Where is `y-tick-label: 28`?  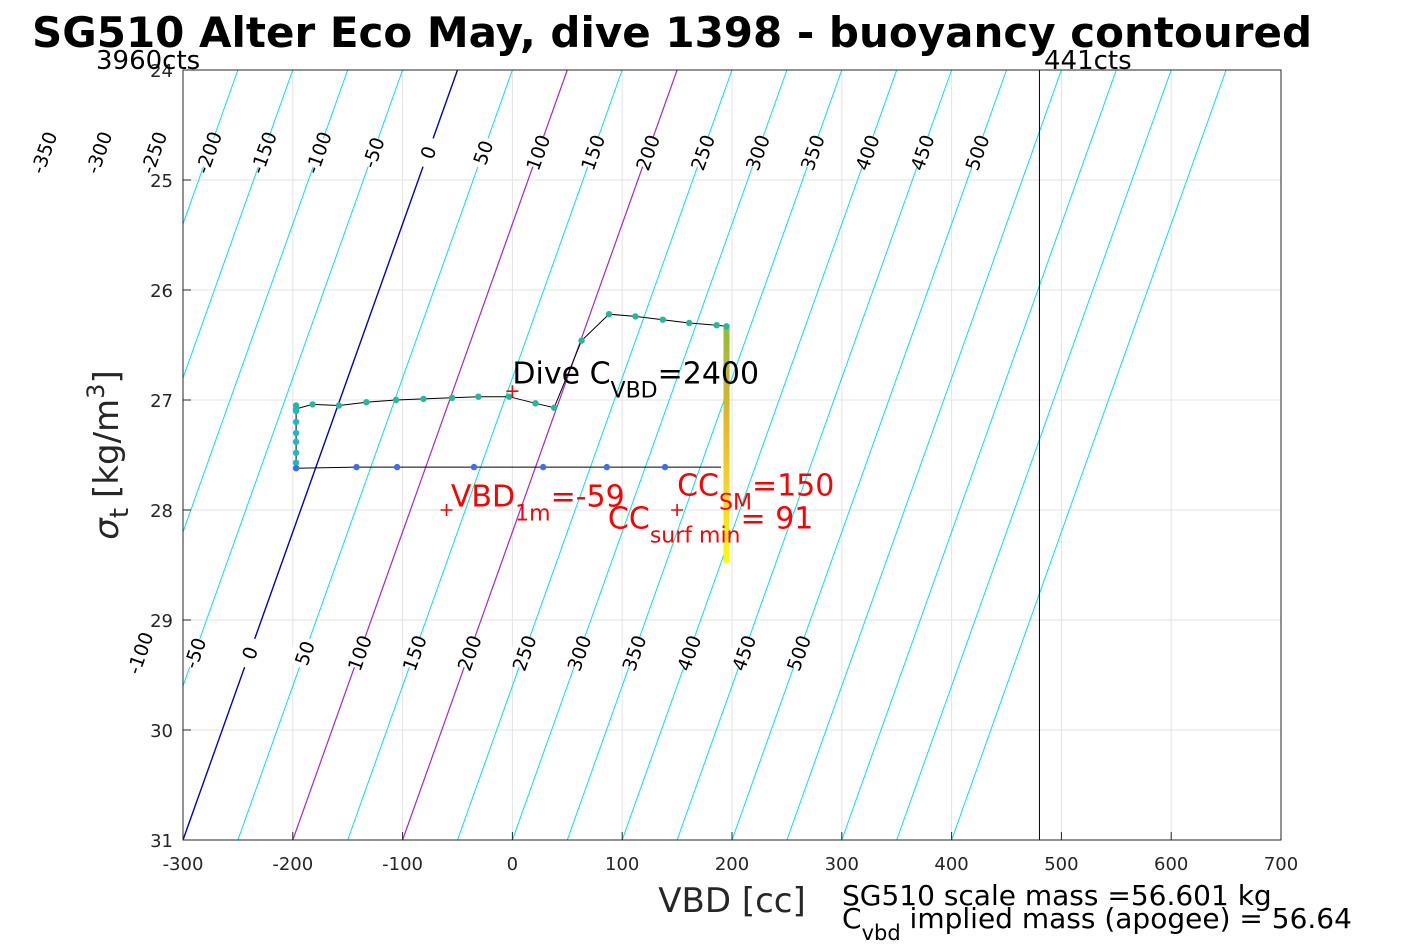
y-tick-label: 28 is located at coordinates (161, 511).